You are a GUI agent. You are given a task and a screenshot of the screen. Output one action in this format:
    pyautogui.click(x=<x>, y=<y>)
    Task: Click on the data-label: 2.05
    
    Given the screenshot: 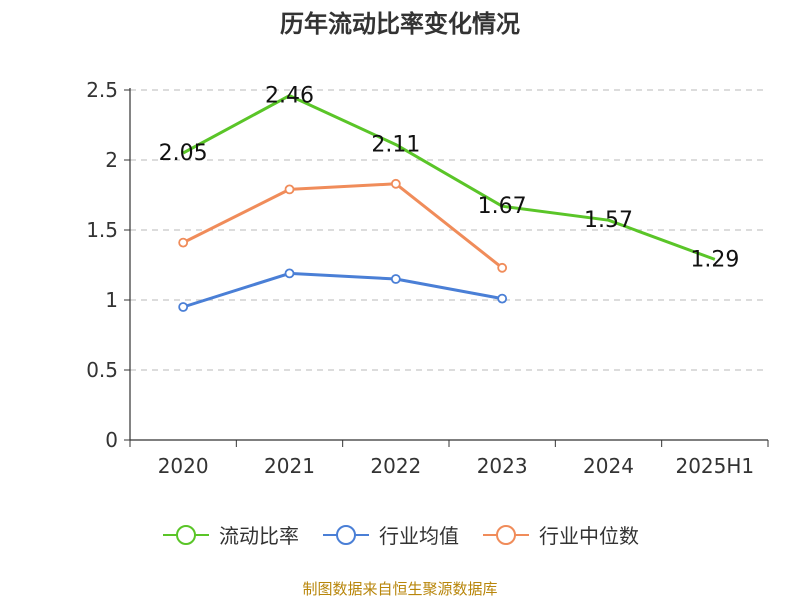 What is the action you would take?
    pyautogui.click(x=183, y=153)
    